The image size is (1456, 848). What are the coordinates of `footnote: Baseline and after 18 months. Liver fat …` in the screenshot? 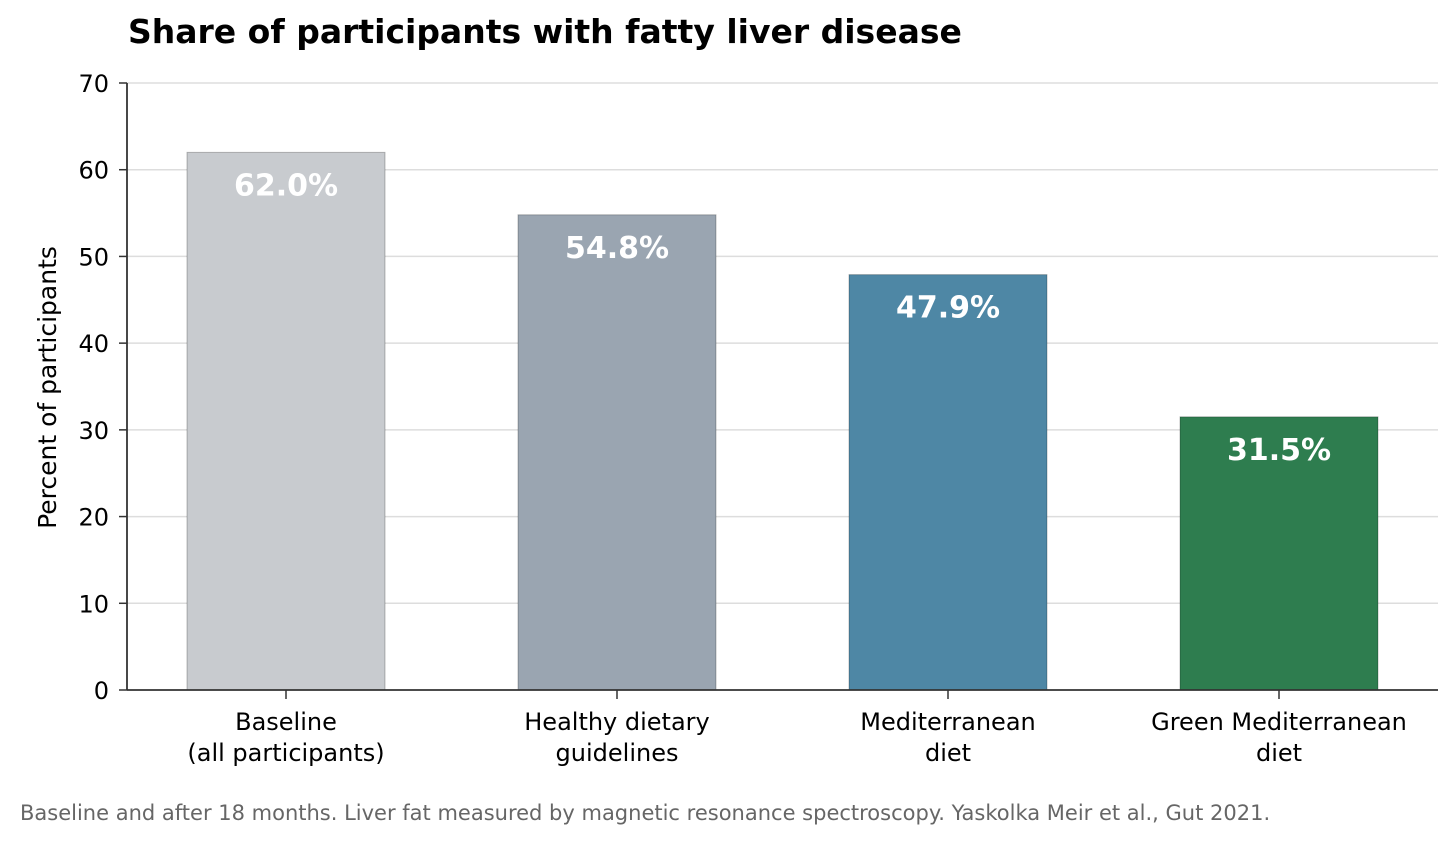 It's located at (645, 813).